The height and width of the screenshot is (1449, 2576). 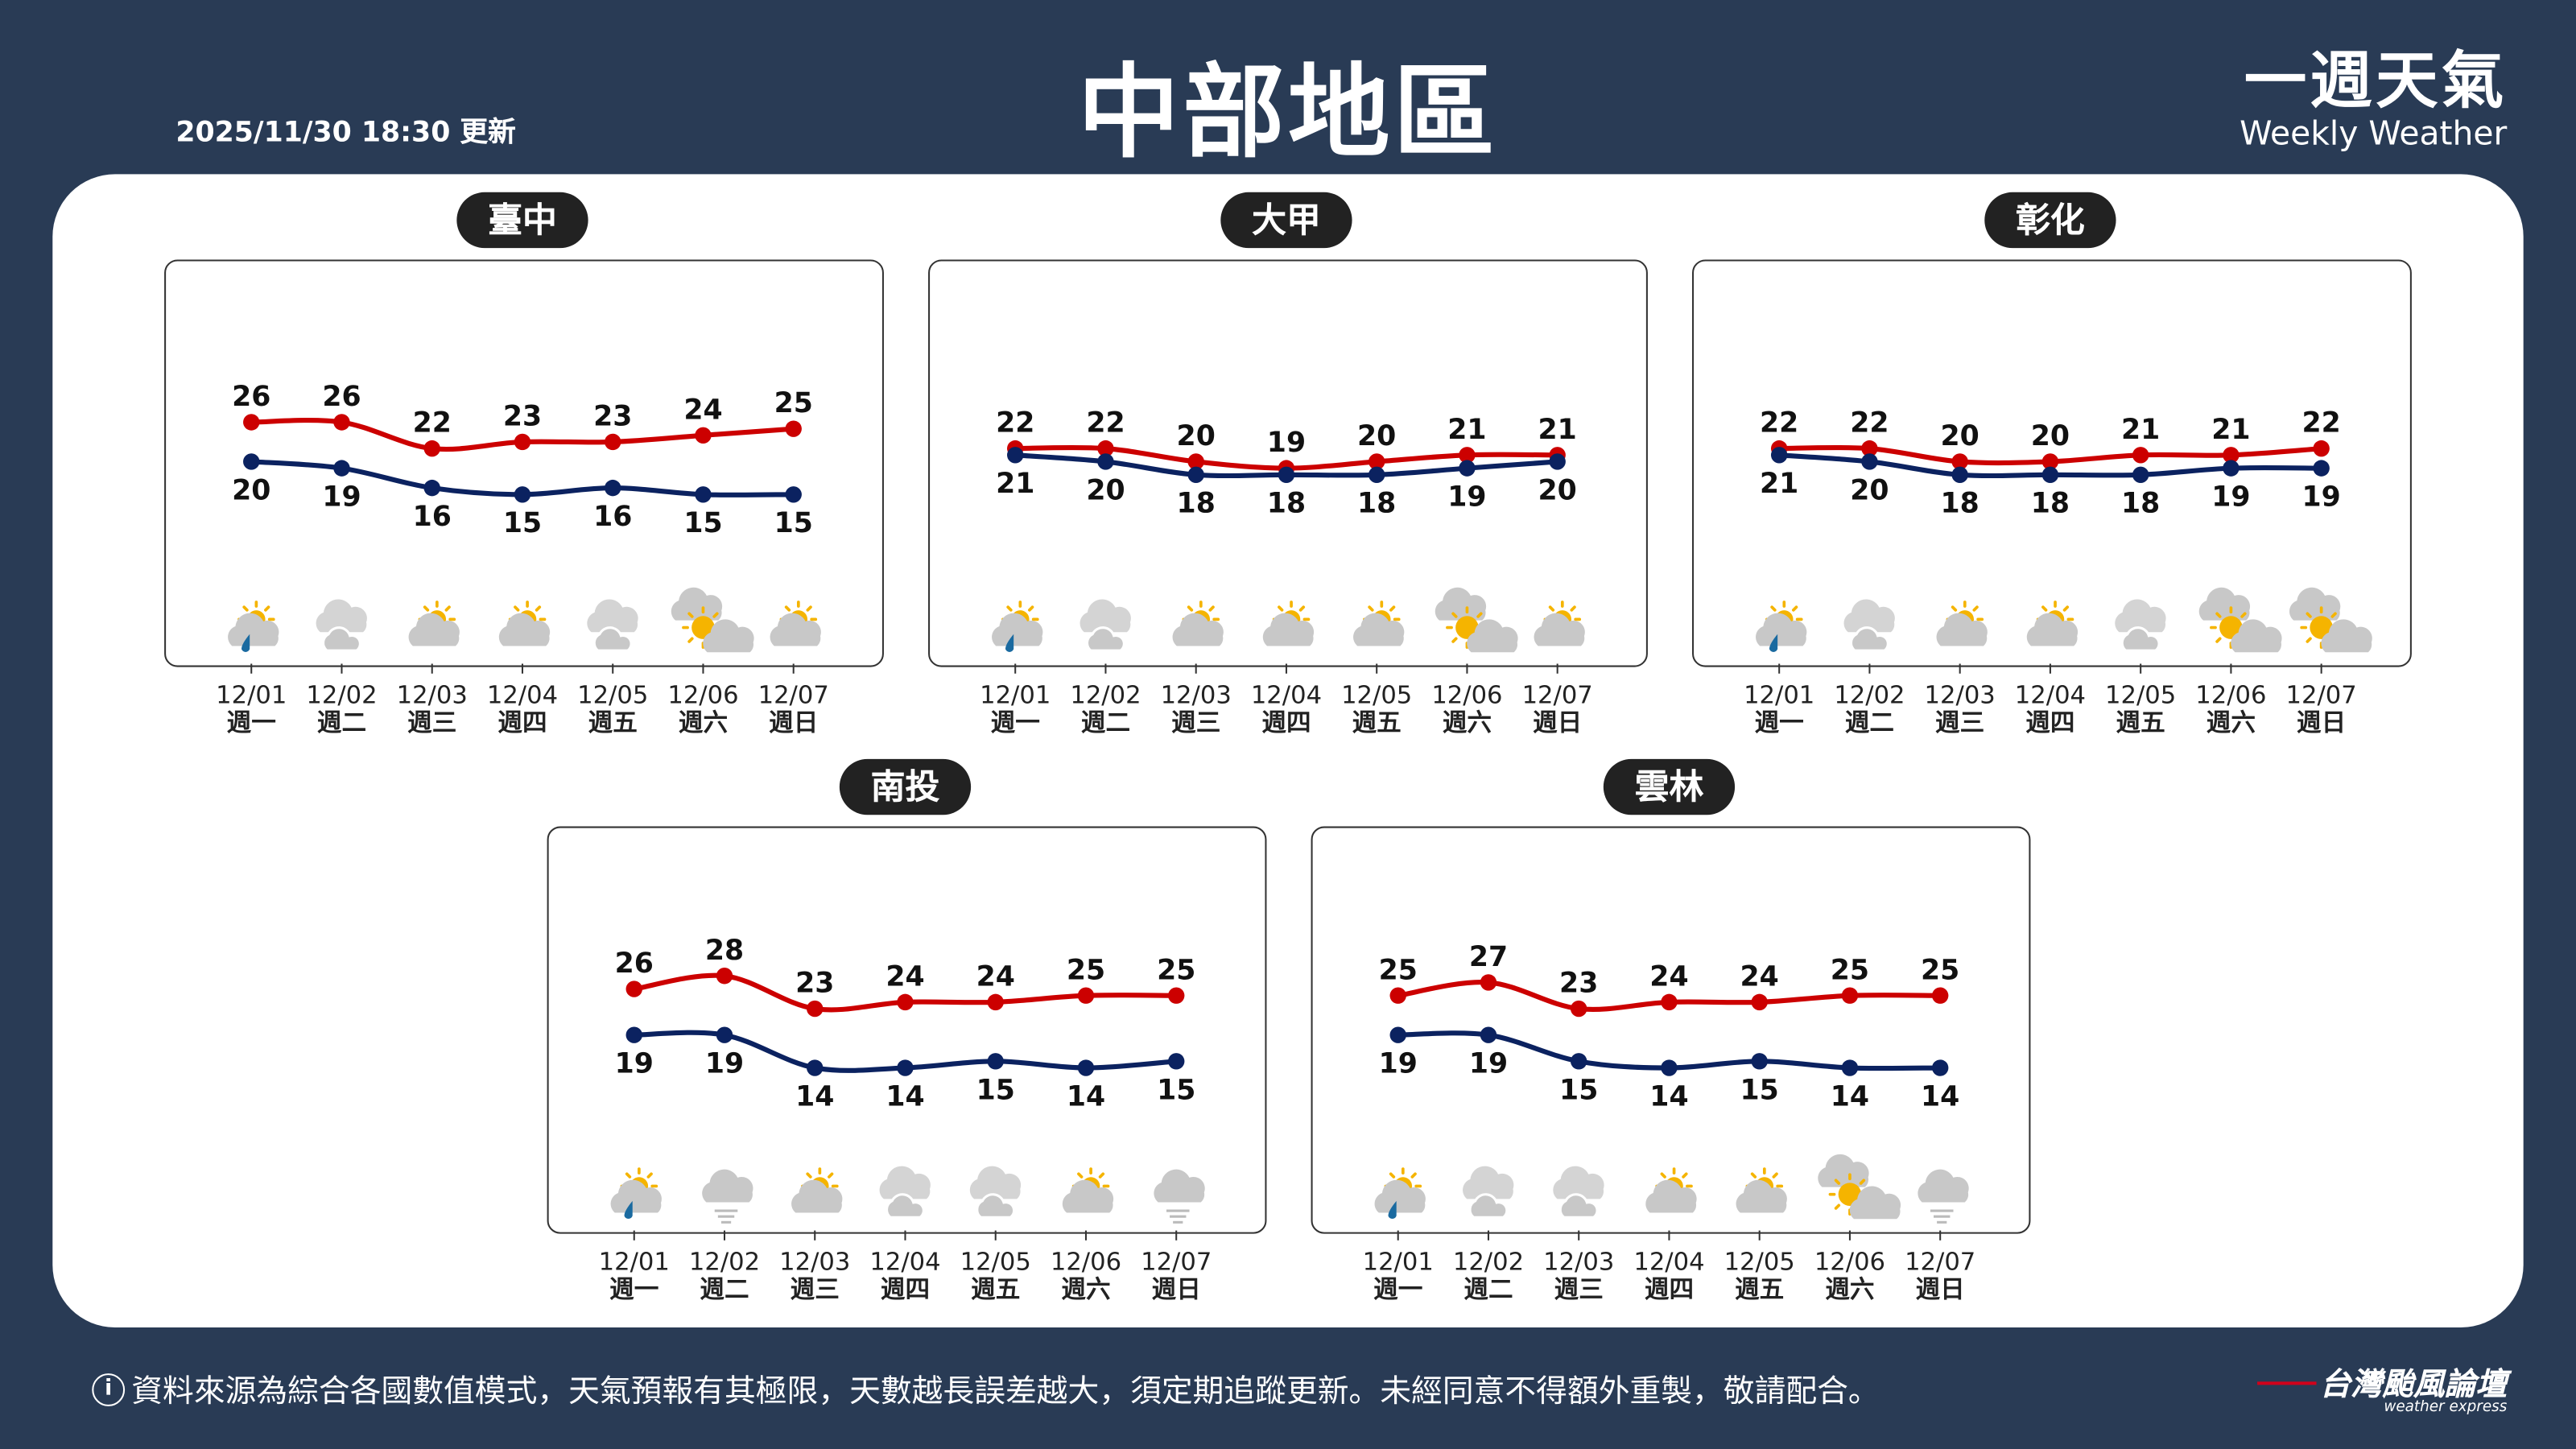 I want to click on high-temp-label: 27, so click(x=1488, y=957).